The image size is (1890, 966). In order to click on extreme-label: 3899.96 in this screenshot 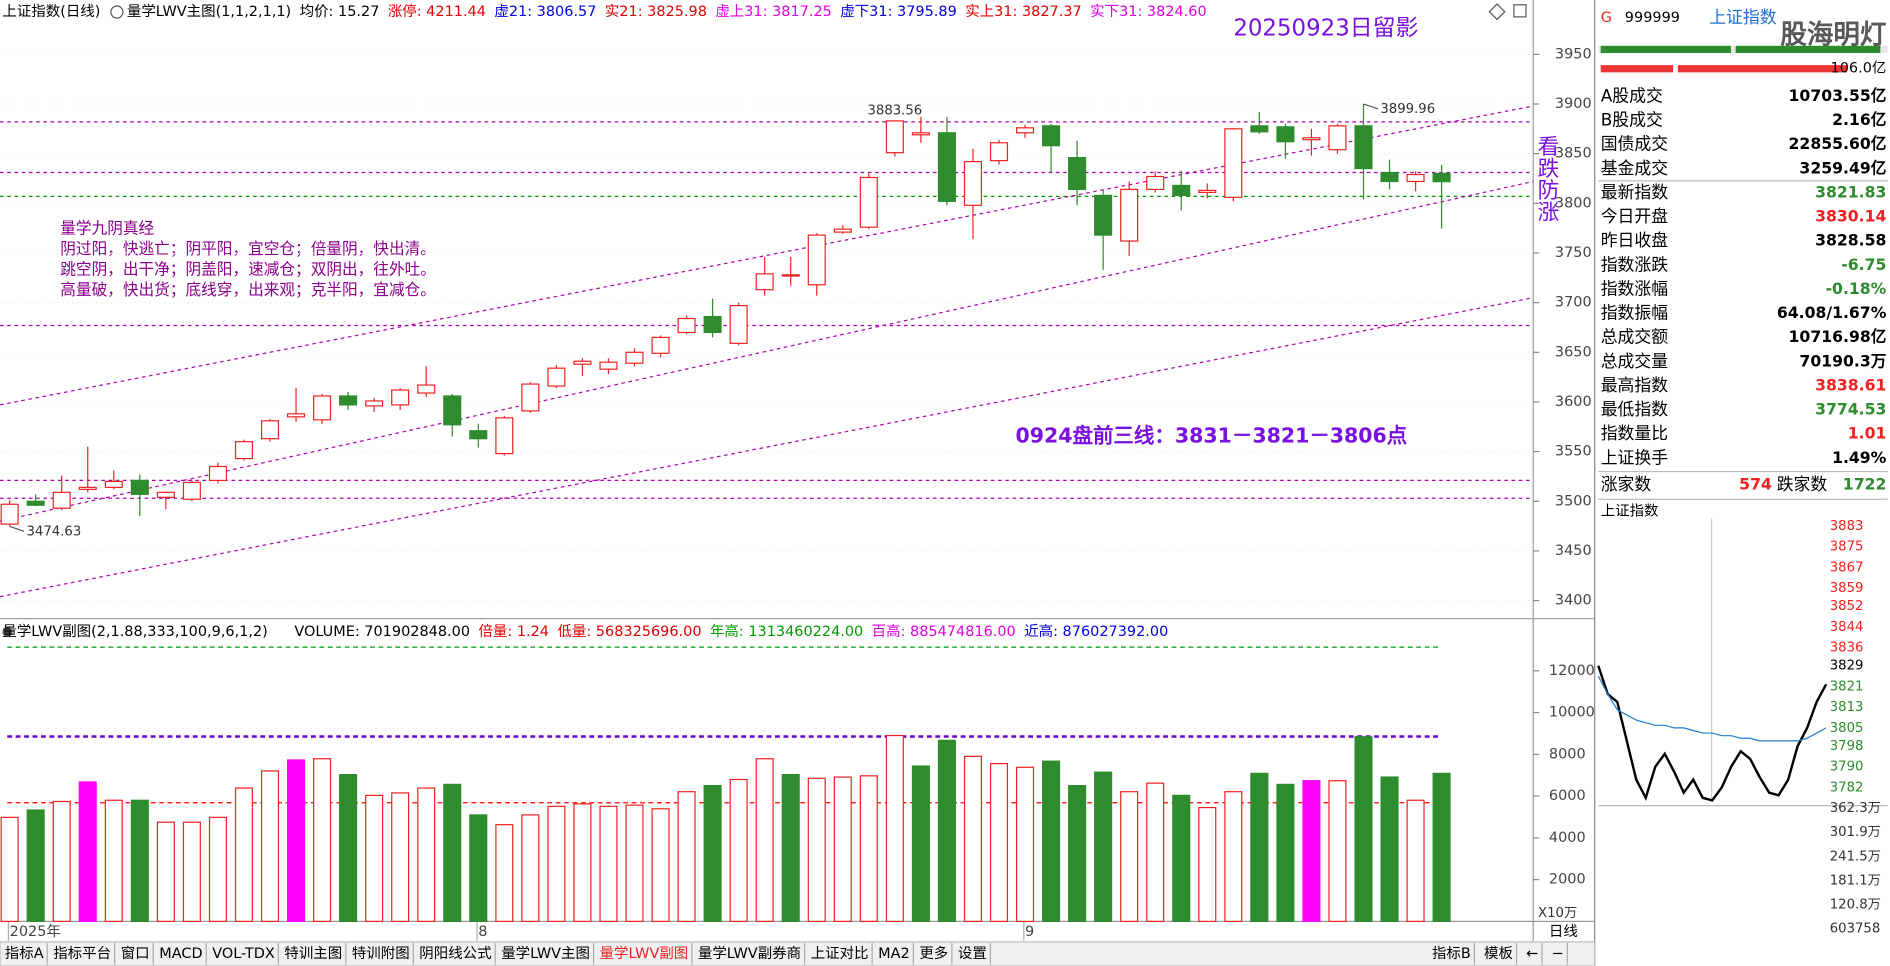, I will do `click(1407, 109)`.